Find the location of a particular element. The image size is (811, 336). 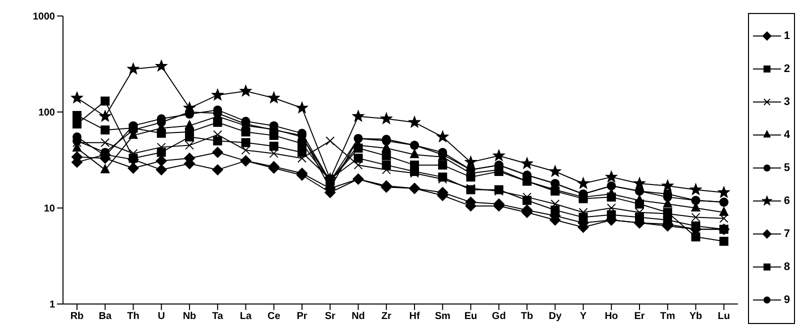

y-tick-label: 10 is located at coordinates (50, 209).